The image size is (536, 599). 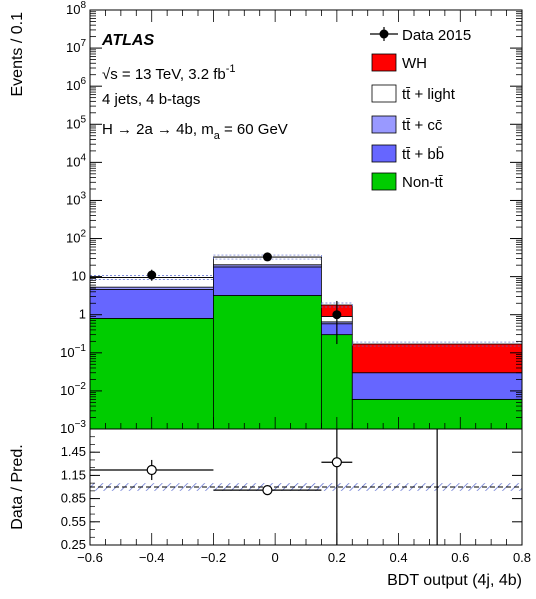 What do you see at coordinates (460, 557) in the screenshot?
I see `x-tick-label-6: 0.6` at bounding box center [460, 557].